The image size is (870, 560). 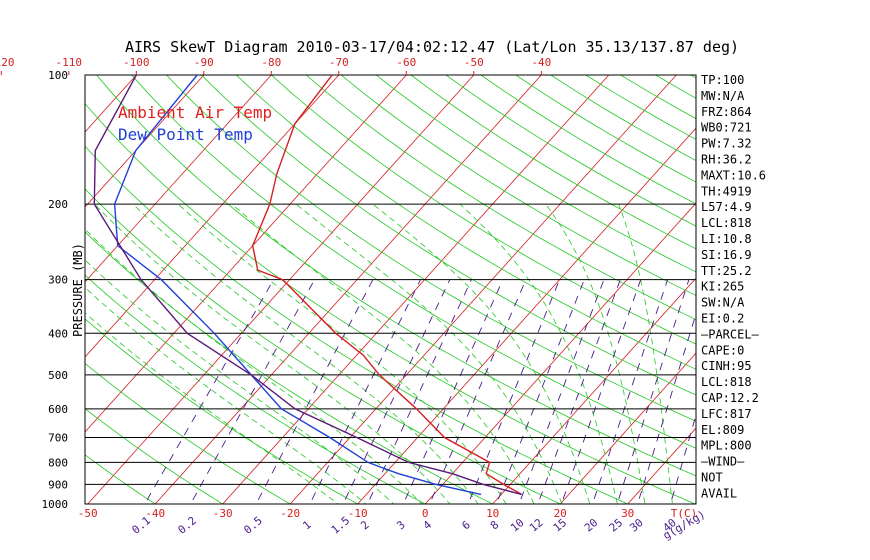 I want to click on index-entry: TT:25.2, so click(x=726, y=271).